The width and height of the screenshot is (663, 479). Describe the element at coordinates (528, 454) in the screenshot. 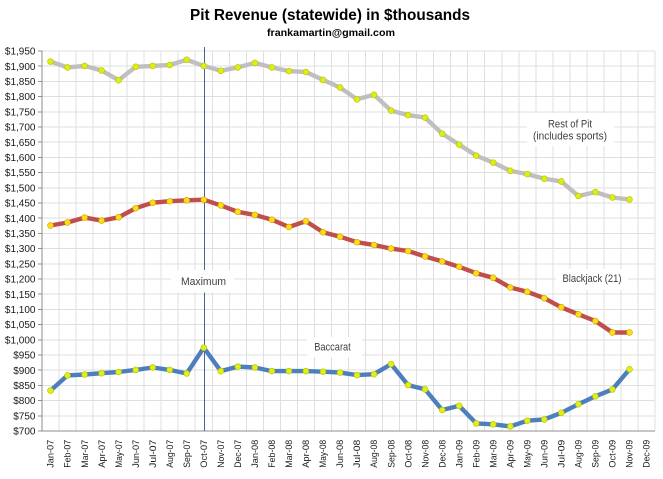

I see `svg-text: May-09` at that location.